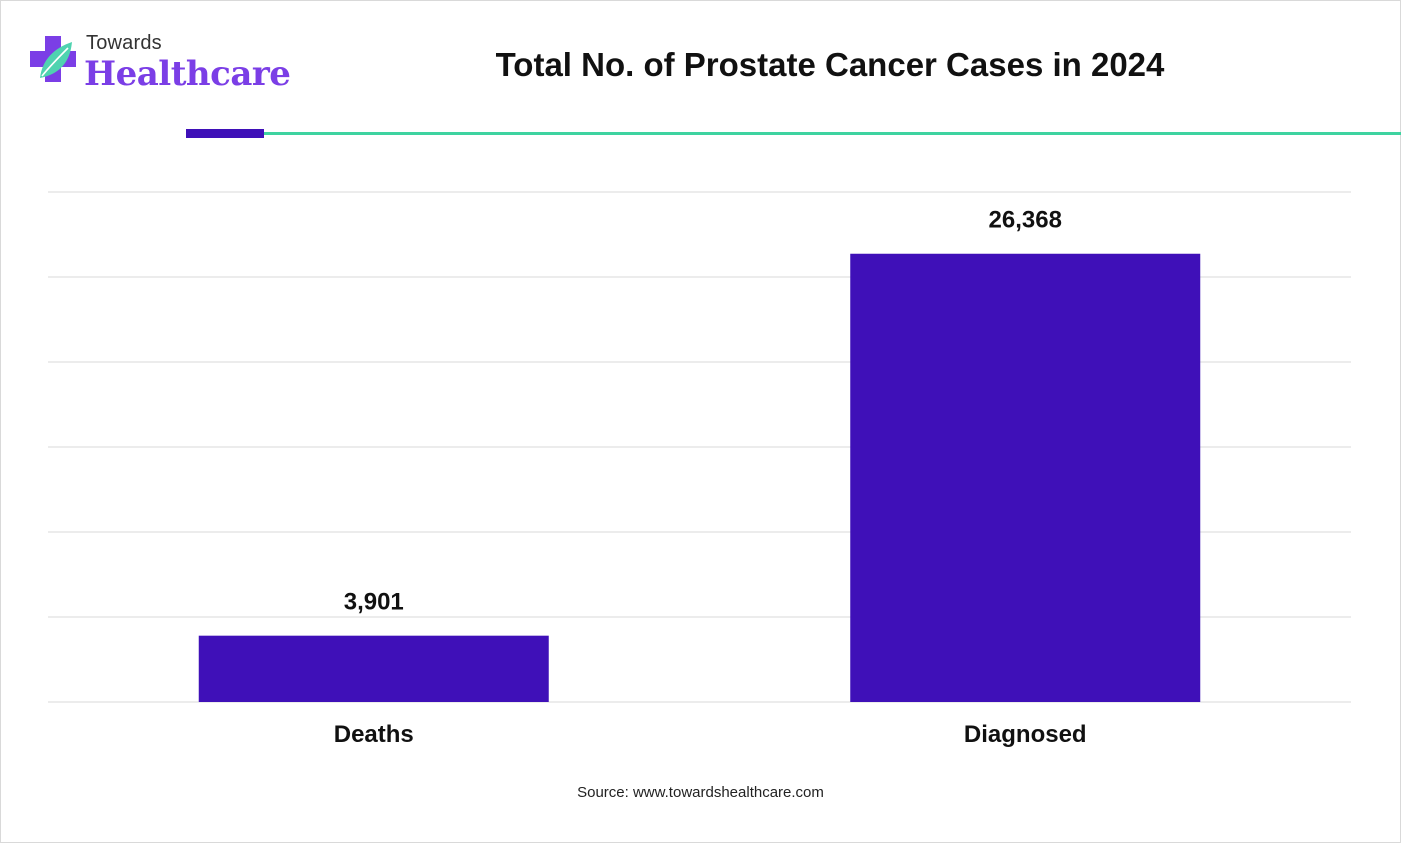 The image size is (1401, 843). What do you see at coordinates (374, 734) in the screenshot?
I see `category-label: Deaths` at bounding box center [374, 734].